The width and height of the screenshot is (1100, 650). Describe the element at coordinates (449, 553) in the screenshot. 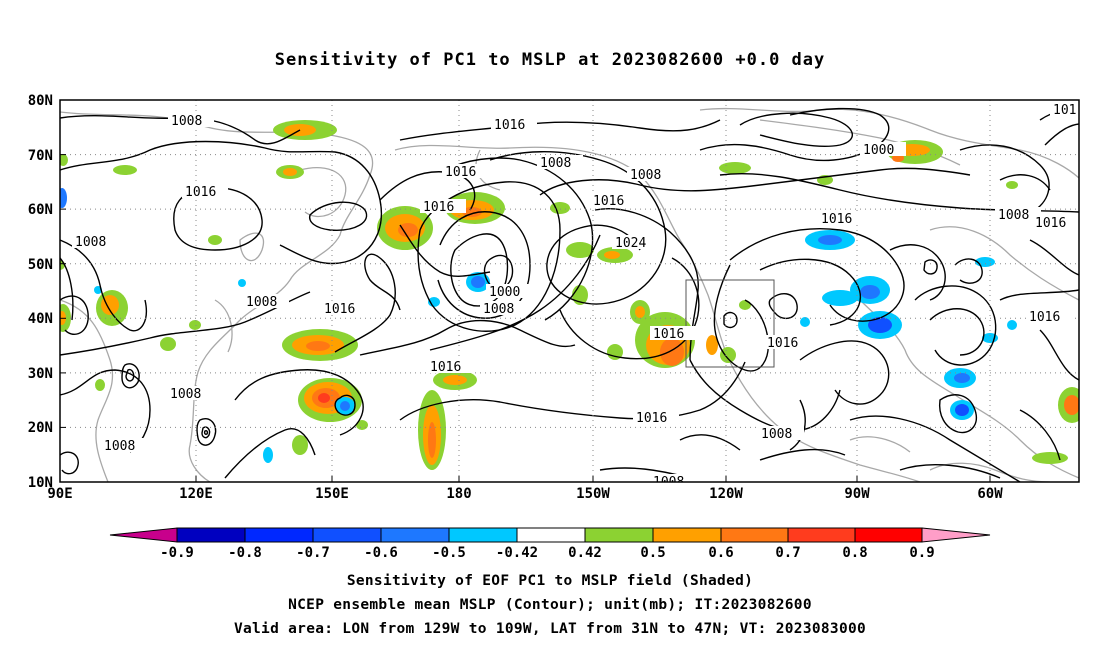

I see `colorbar-label: -0.5` at that location.